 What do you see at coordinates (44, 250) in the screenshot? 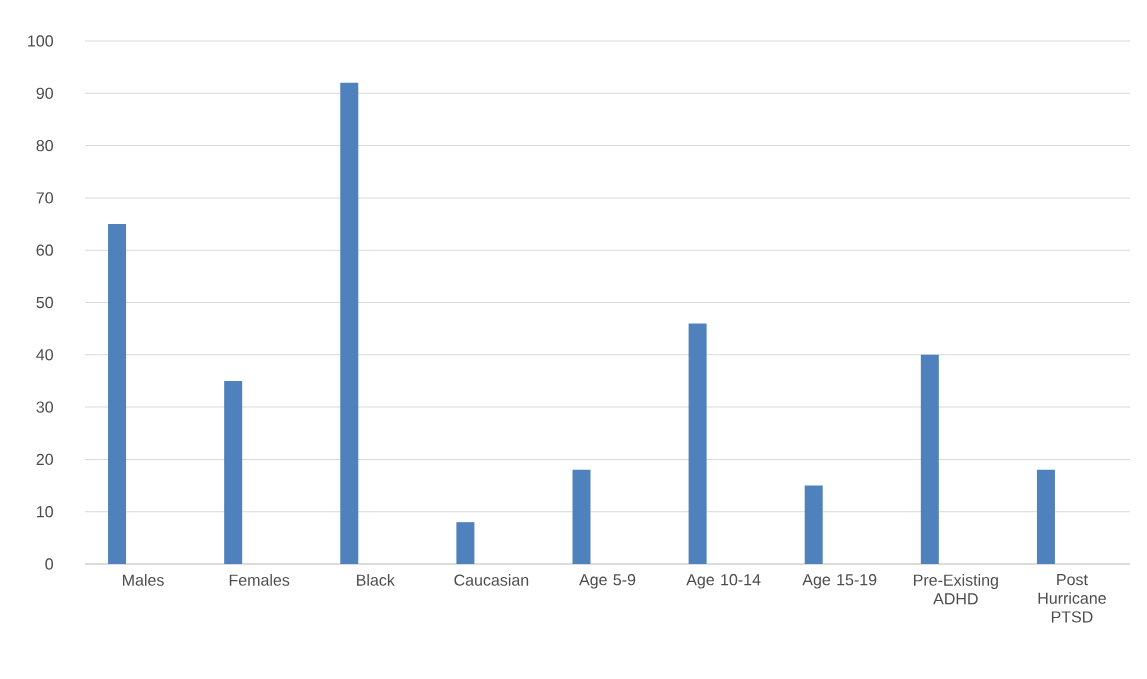
I see `y-tick-label: 60` at bounding box center [44, 250].